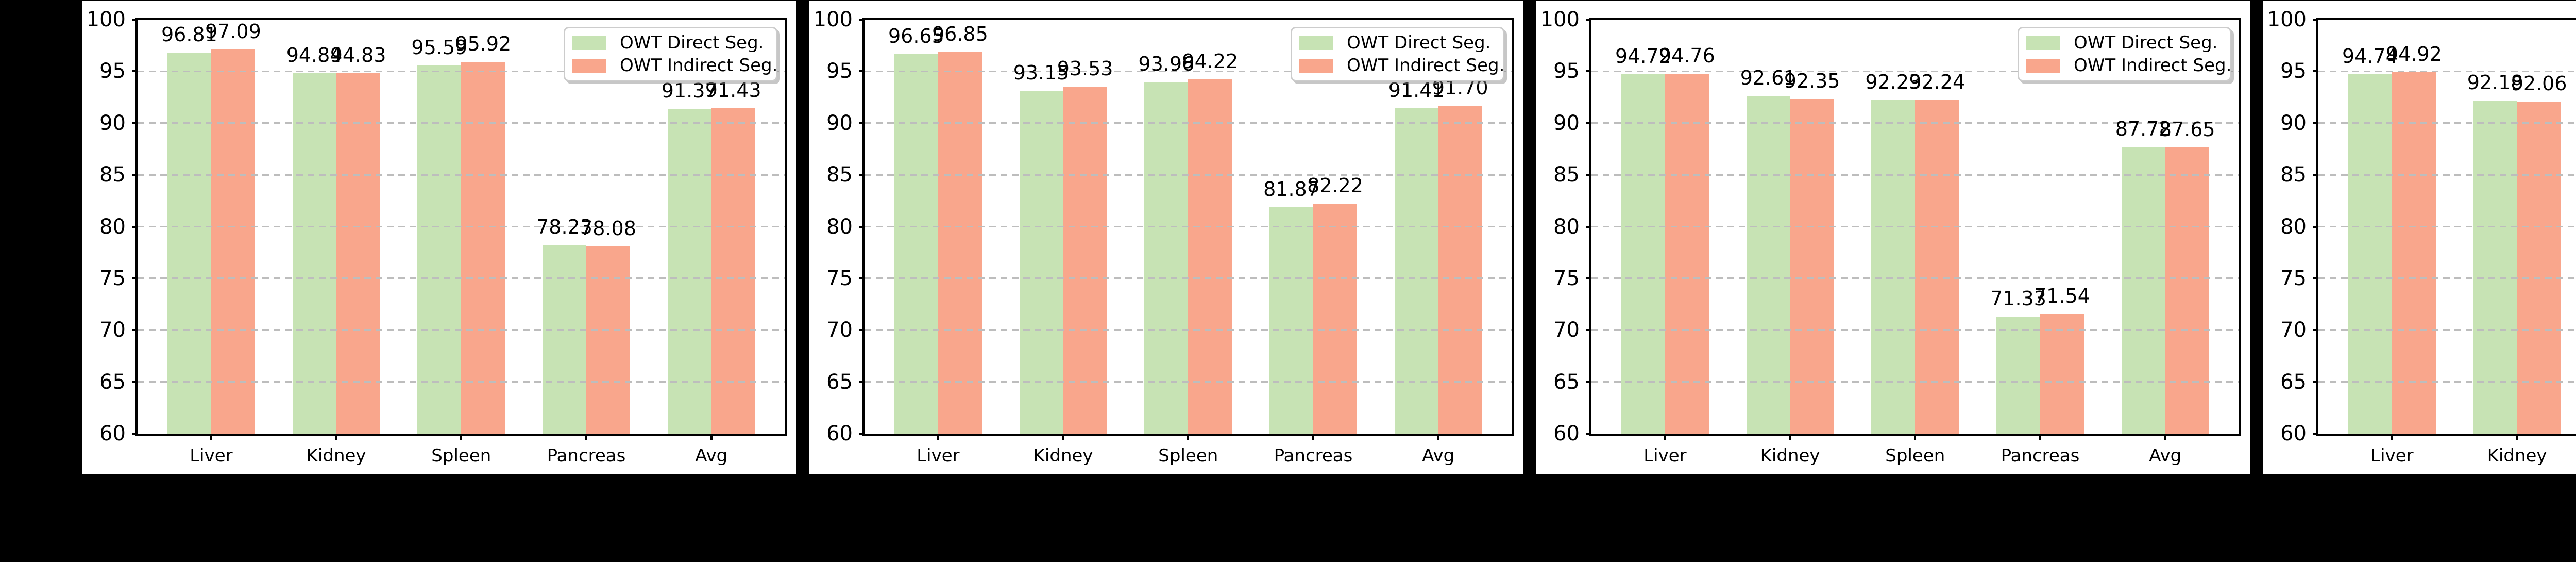 The image size is (2576, 562). I want to click on bar-direct-pancreas, so click(2018, 375).